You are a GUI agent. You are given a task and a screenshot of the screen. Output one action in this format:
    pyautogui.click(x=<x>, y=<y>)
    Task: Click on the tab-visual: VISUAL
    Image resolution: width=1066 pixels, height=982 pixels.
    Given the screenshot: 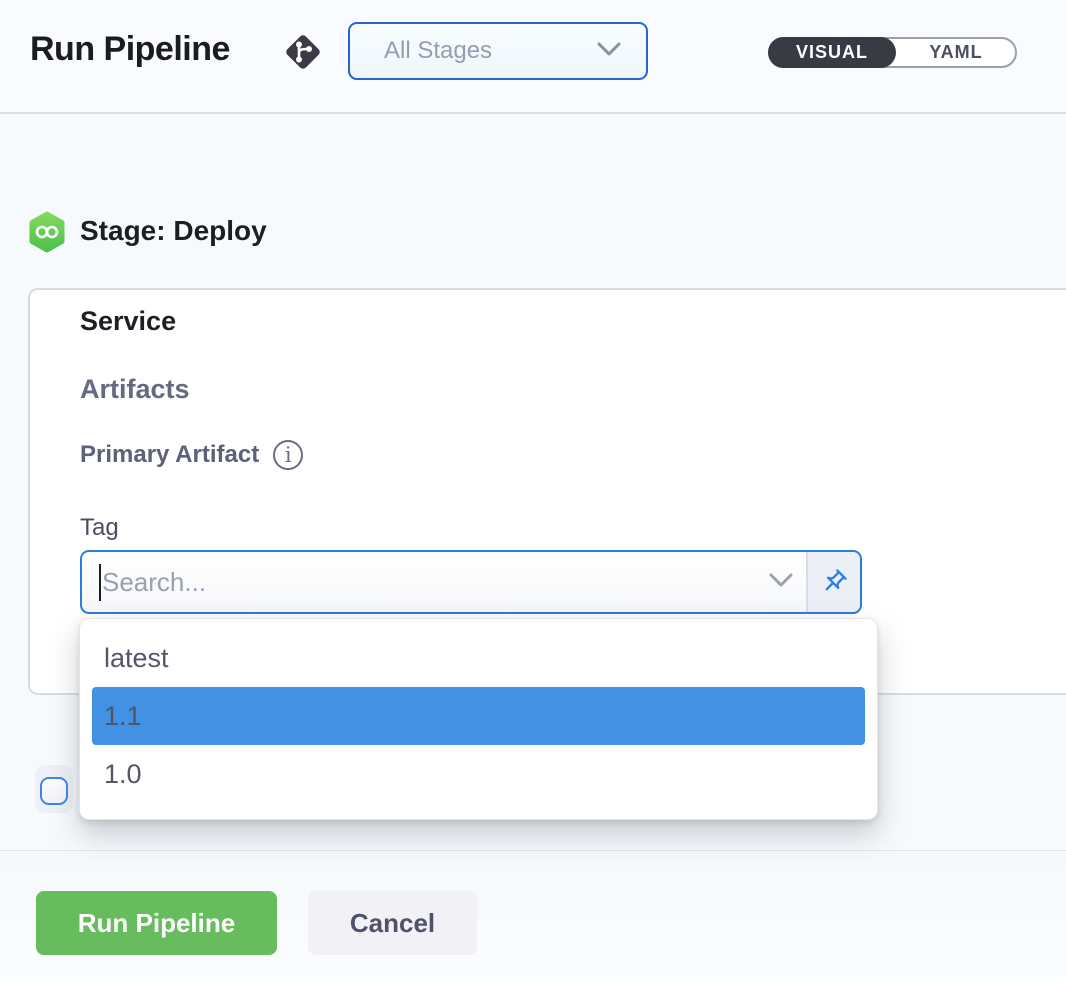 What is the action you would take?
    pyautogui.click(x=832, y=52)
    